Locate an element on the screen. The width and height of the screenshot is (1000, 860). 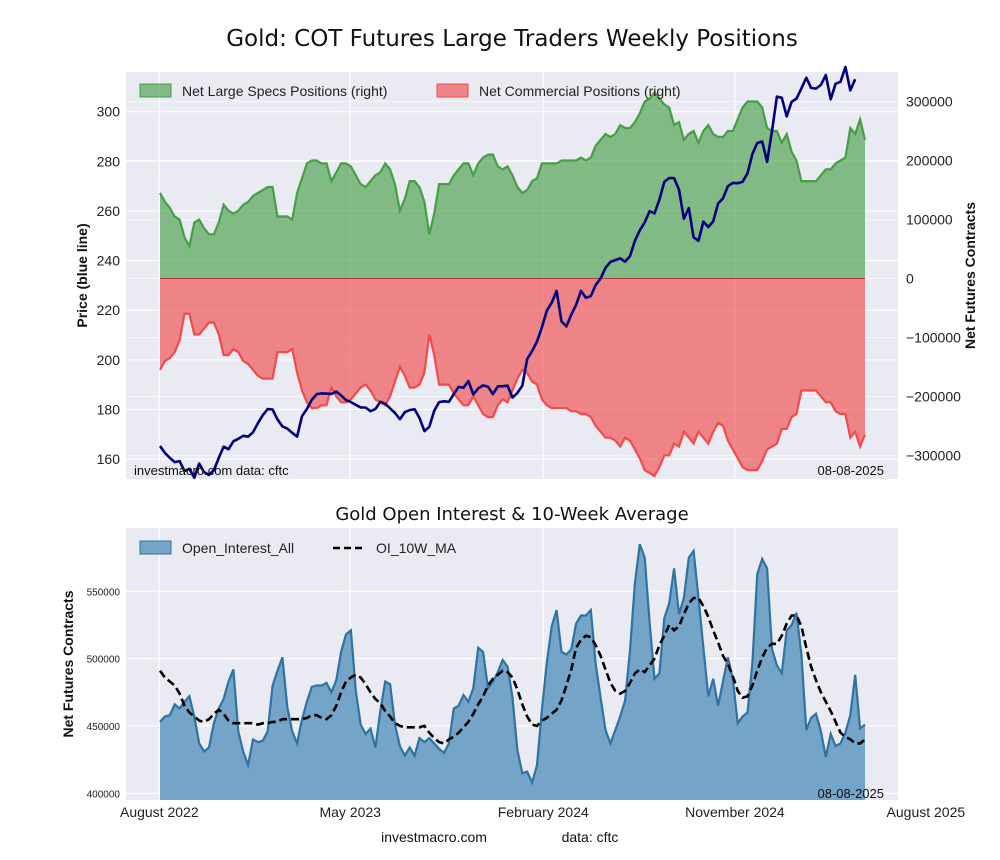
net-contracts-axis-ticks: −300000 −200000 −100000 0 100000 200000 300000 is located at coordinates (933, 278).